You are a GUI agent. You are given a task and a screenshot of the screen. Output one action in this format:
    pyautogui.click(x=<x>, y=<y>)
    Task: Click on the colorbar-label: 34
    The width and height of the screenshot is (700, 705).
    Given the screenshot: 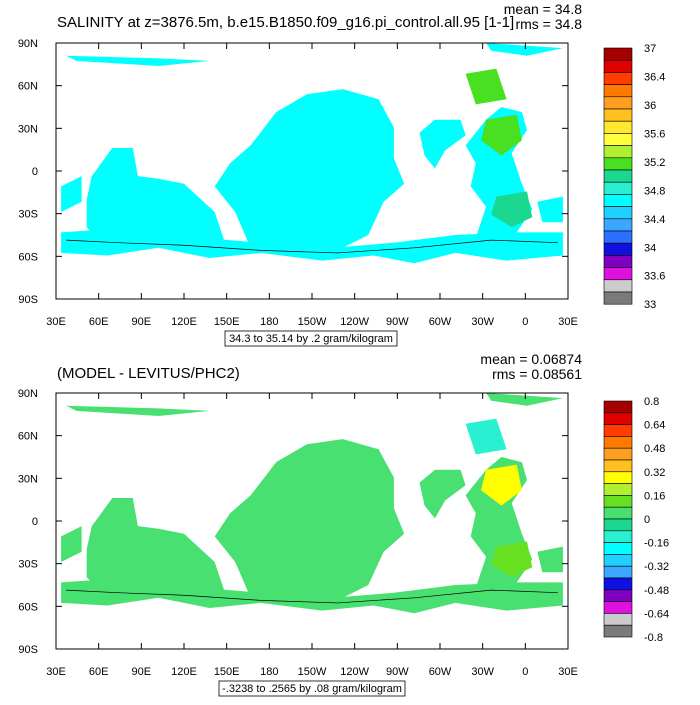 What is the action you would take?
    pyautogui.click(x=650, y=248)
    